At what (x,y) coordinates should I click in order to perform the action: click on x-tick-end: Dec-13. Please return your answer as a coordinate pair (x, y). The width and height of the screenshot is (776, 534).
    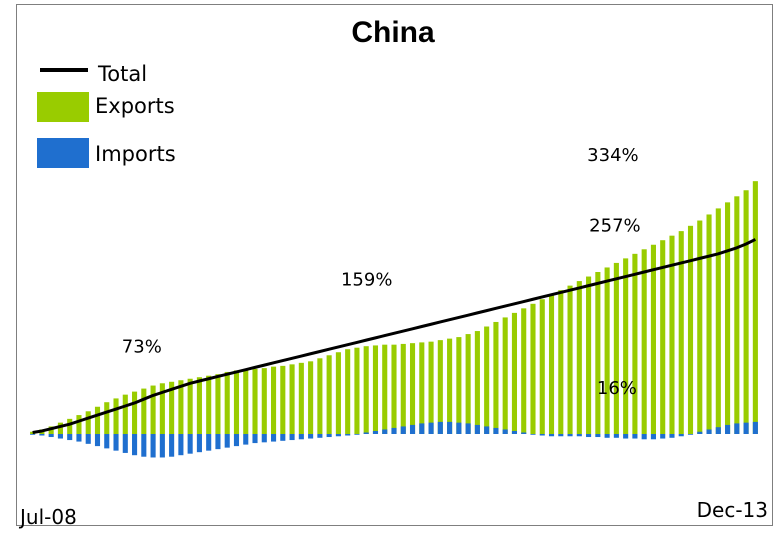
    Looking at the image, I should click on (732, 510).